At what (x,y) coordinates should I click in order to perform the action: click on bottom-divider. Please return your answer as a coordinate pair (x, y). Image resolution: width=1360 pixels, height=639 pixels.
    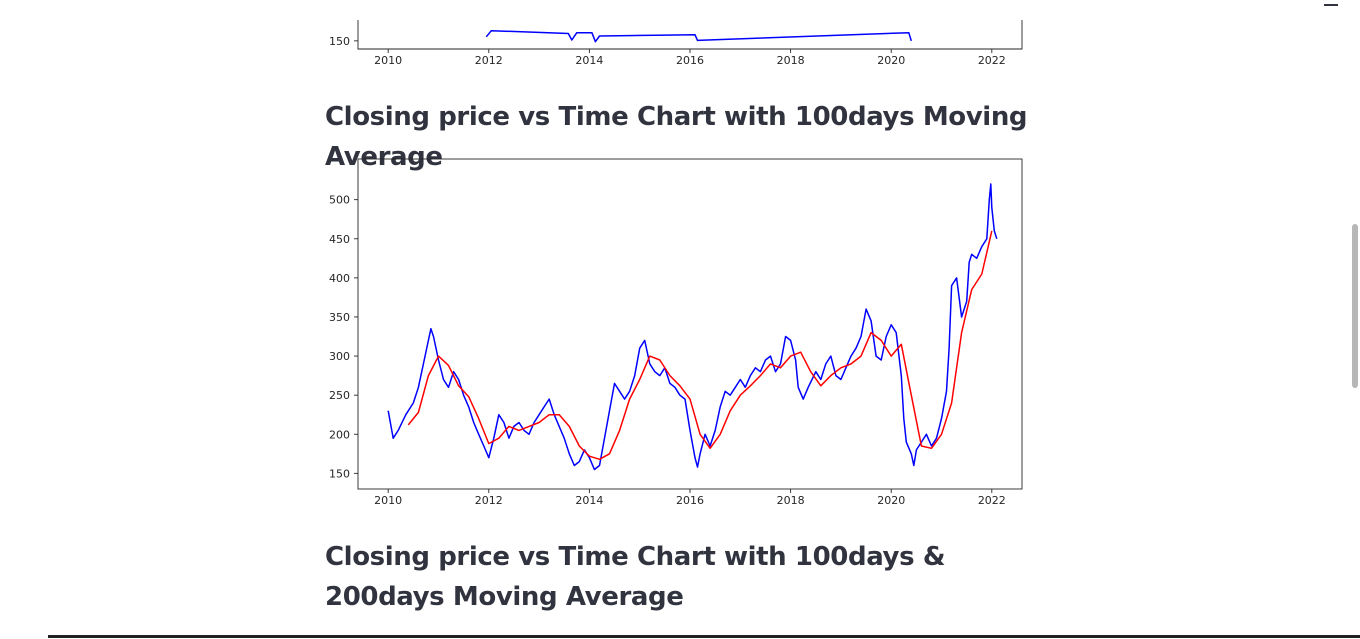
    Looking at the image, I should click on (704, 636).